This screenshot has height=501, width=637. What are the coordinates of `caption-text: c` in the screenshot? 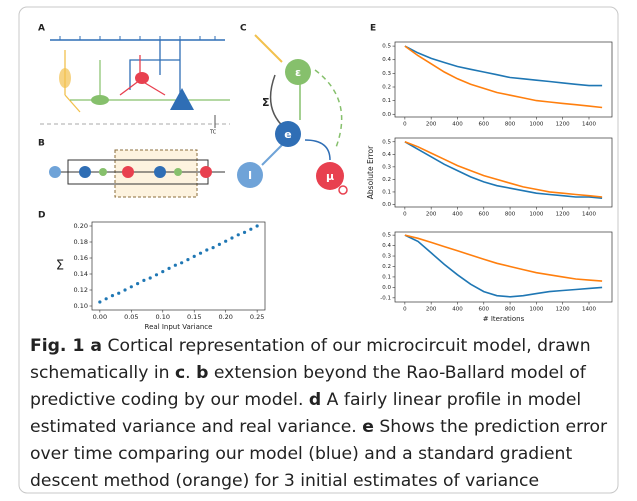 It's located at (180, 373).